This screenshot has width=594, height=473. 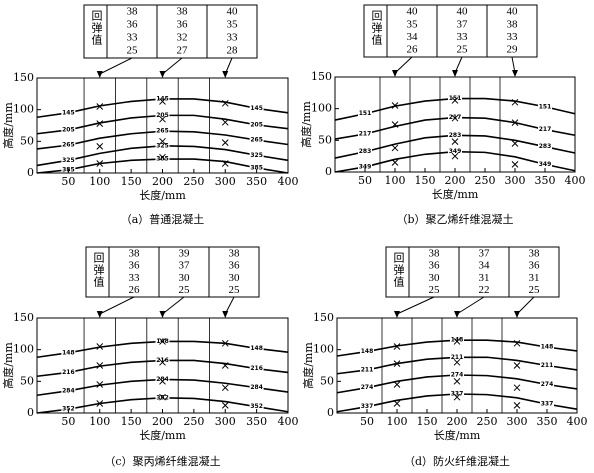 I want to click on x-tick-label: 100, so click(x=99, y=181).